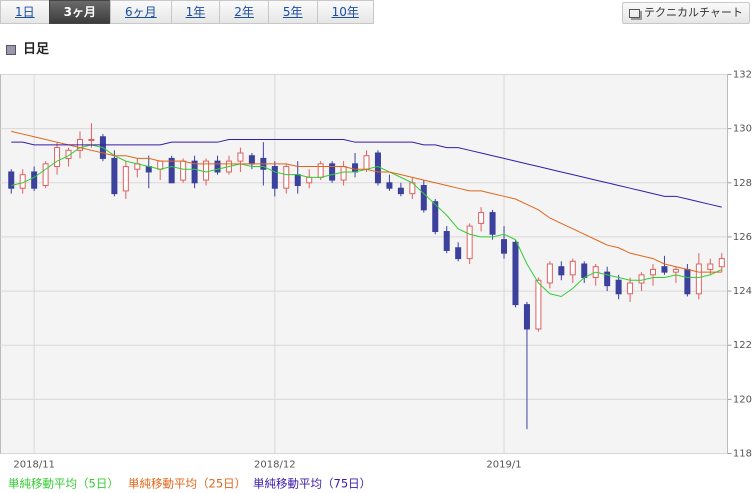  What do you see at coordinates (187, 484) in the screenshot?
I see `legend-entry: 単純移動平均（25日）` at bounding box center [187, 484].